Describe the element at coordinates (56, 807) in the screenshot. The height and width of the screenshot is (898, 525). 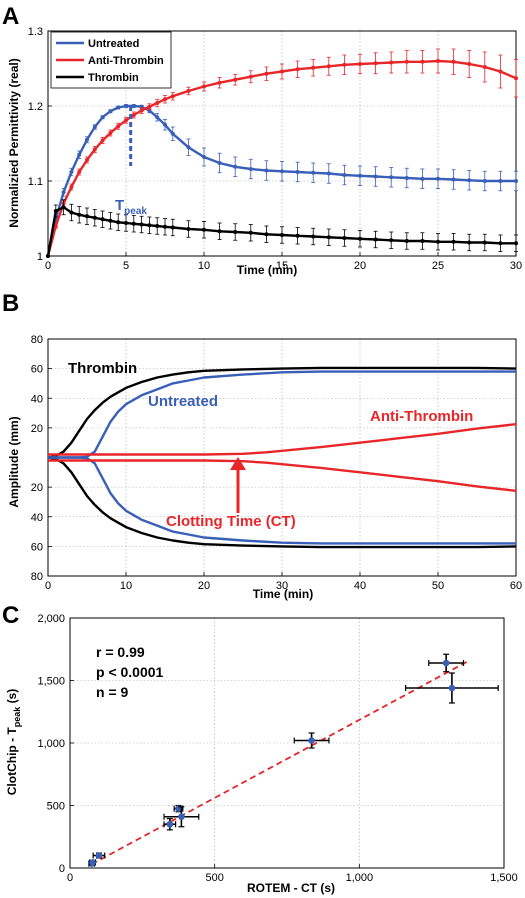
I see `y-tick-label: 500` at that location.